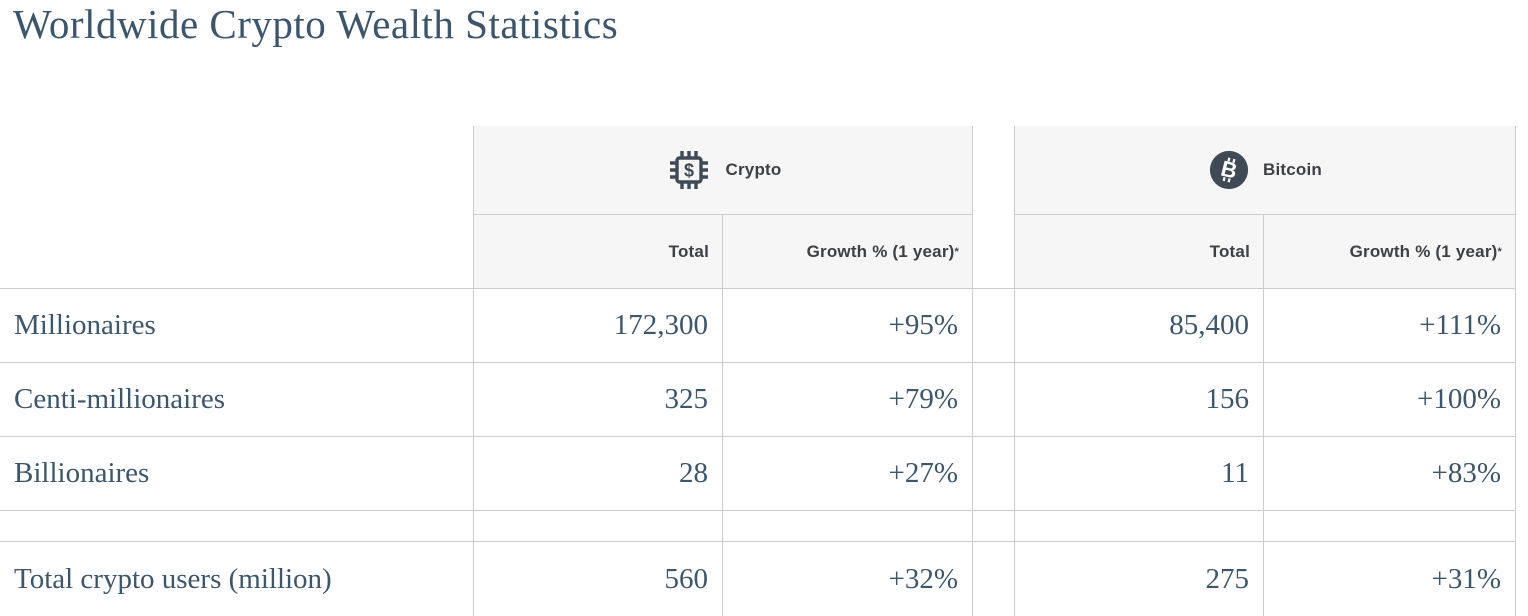  Describe the element at coordinates (847, 400) in the screenshot. I see `row-centi-millionaires-crypto-growth: +79%` at that location.